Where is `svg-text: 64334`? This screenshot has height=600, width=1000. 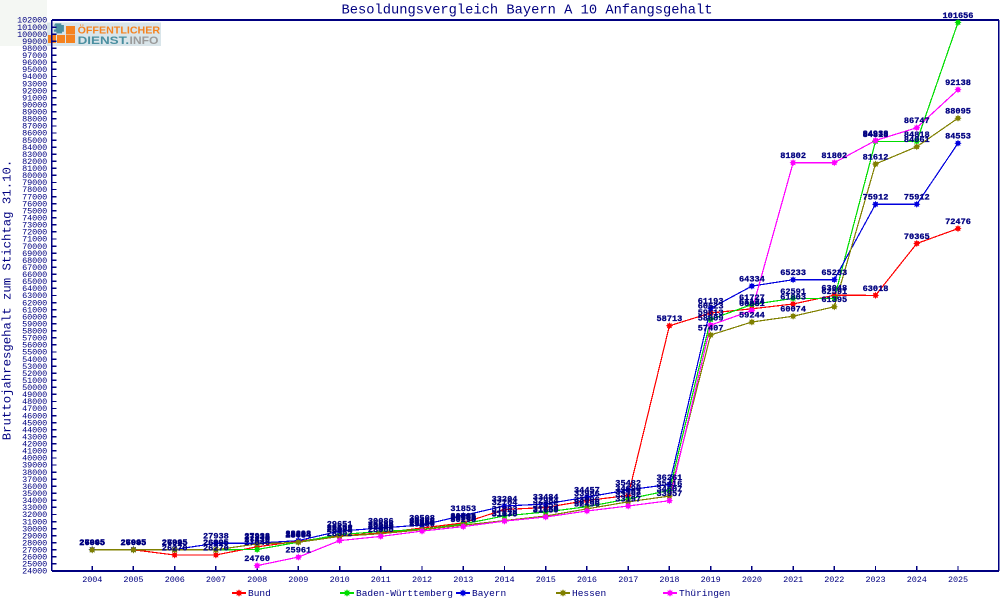 svg-text: 64334 is located at coordinates (752, 280).